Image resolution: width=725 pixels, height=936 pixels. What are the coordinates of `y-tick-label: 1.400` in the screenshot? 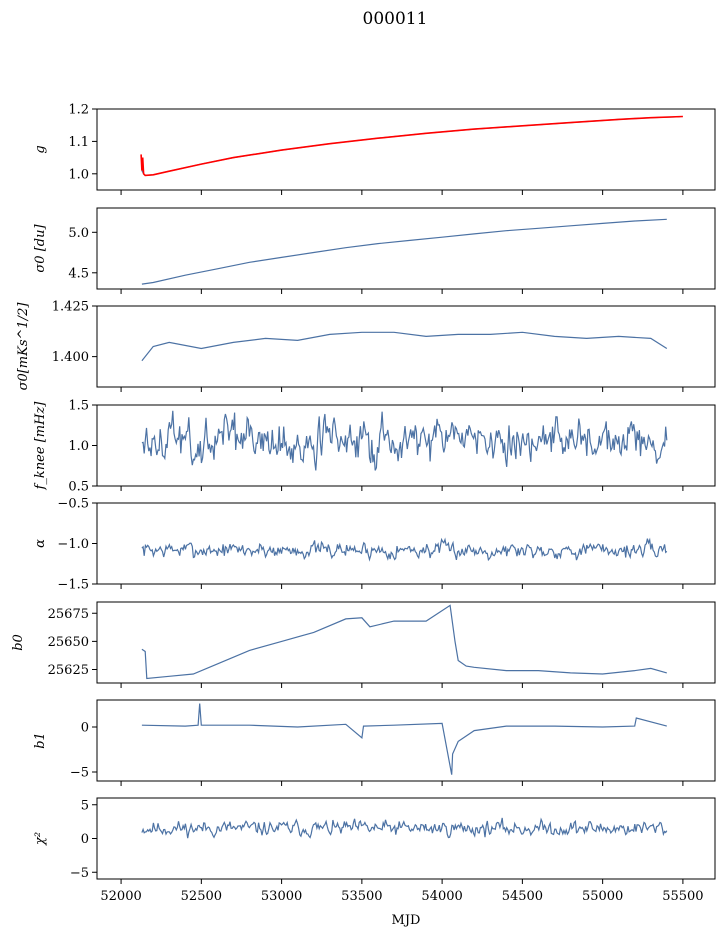 It's located at (70, 357).